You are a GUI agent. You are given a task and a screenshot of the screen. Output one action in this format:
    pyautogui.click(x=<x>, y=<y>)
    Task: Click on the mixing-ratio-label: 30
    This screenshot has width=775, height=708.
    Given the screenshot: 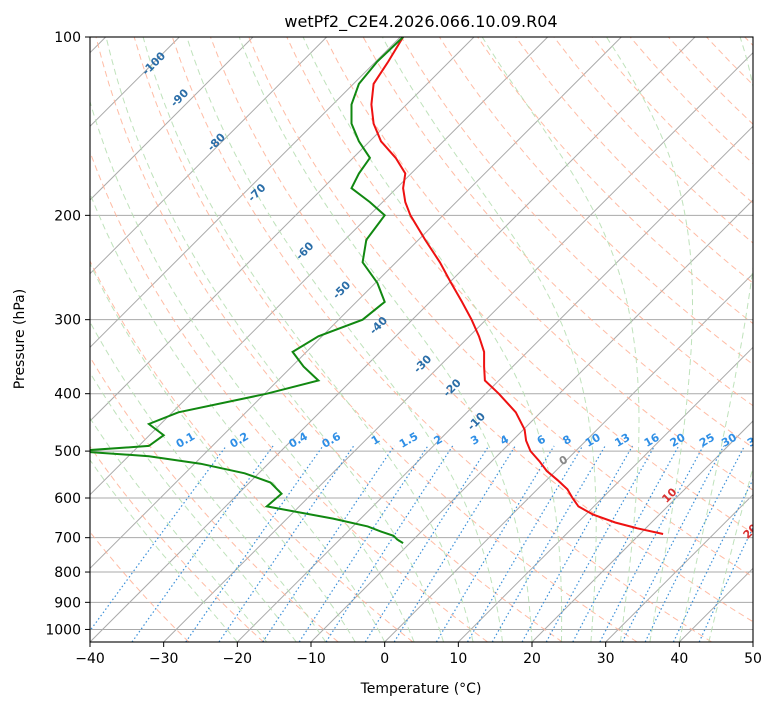 What is the action you would take?
    pyautogui.click(x=729, y=440)
    